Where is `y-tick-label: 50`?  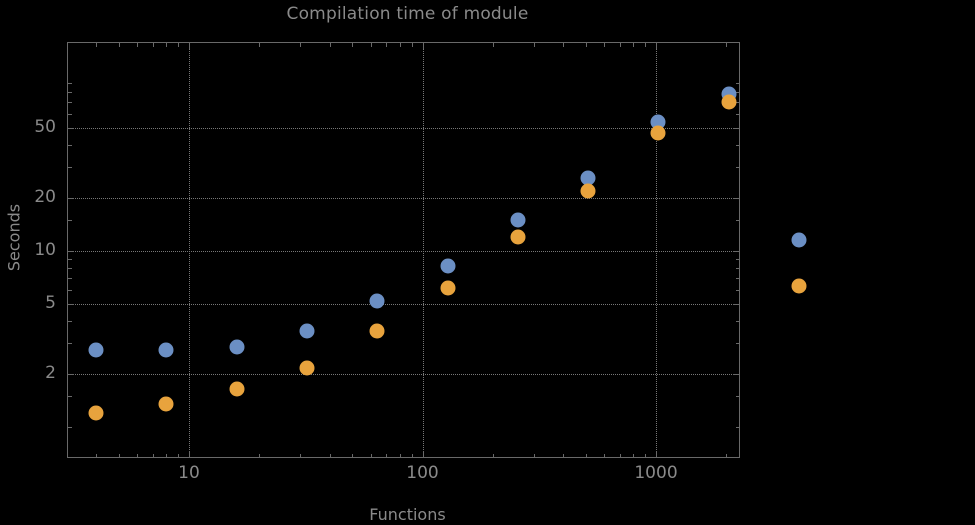
y-tick-label: 50 is located at coordinates (45, 127).